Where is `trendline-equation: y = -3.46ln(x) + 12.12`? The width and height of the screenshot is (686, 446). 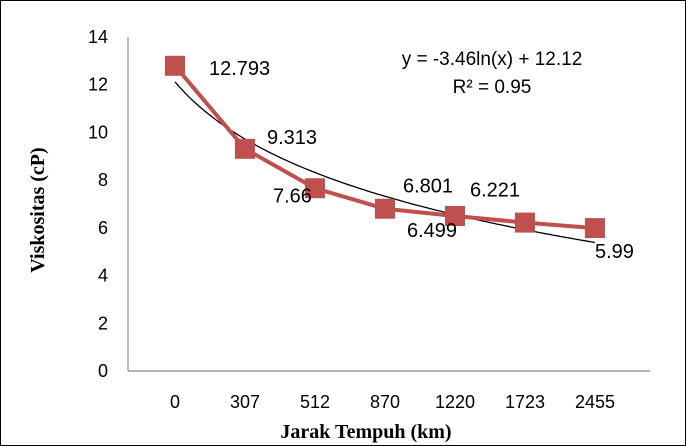
trendline-equation: y = -3.46ln(x) + 12.12 is located at coordinates (492, 59).